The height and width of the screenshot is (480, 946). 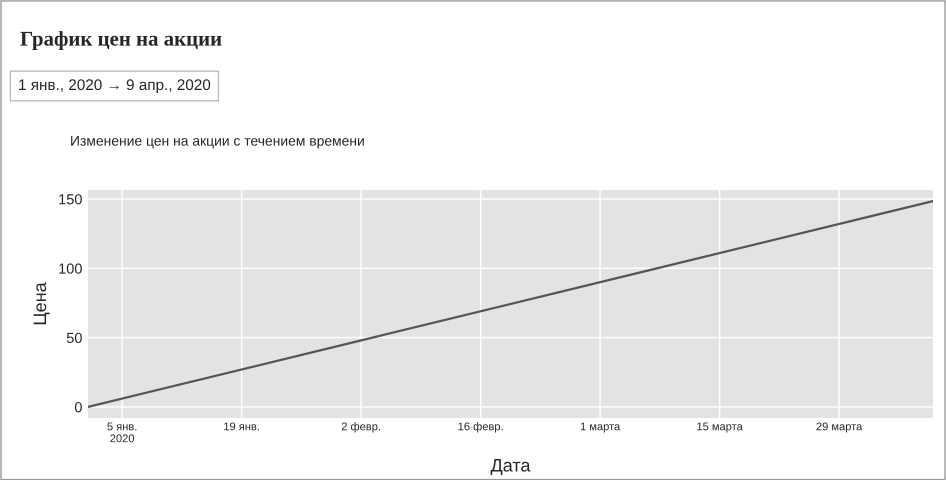 What do you see at coordinates (78, 407) in the screenshot?
I see `y-tick-label: 0` at bounding box center [78, 407].